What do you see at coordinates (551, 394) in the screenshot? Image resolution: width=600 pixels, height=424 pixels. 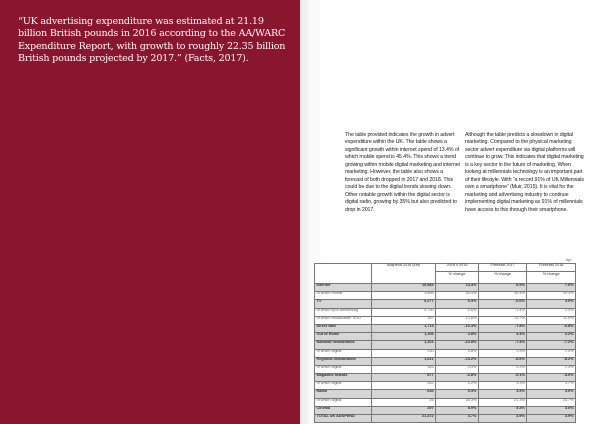 I see `table-cell: 3.6%` at bounding box center [551, 394].